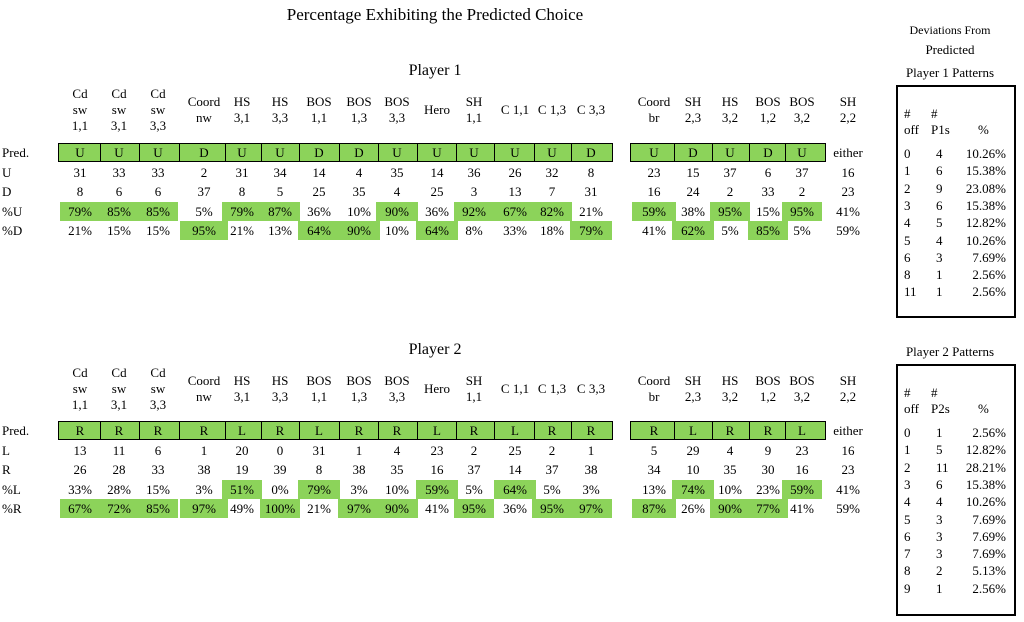  What do you see at coordinates (730, 469) in the screenshot?
I see `table-cell: 35` at bounding box center [730, 469].